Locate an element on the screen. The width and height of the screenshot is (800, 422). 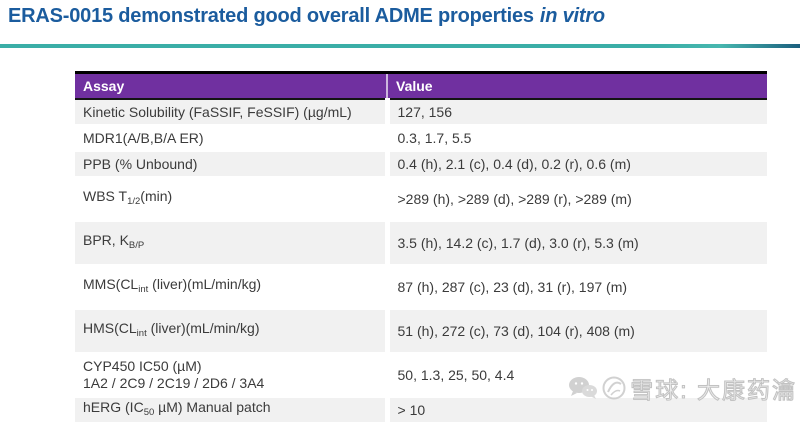
assay-cell: hERG (IC50 µM) Manual patch is located at coordinates (231, 409).